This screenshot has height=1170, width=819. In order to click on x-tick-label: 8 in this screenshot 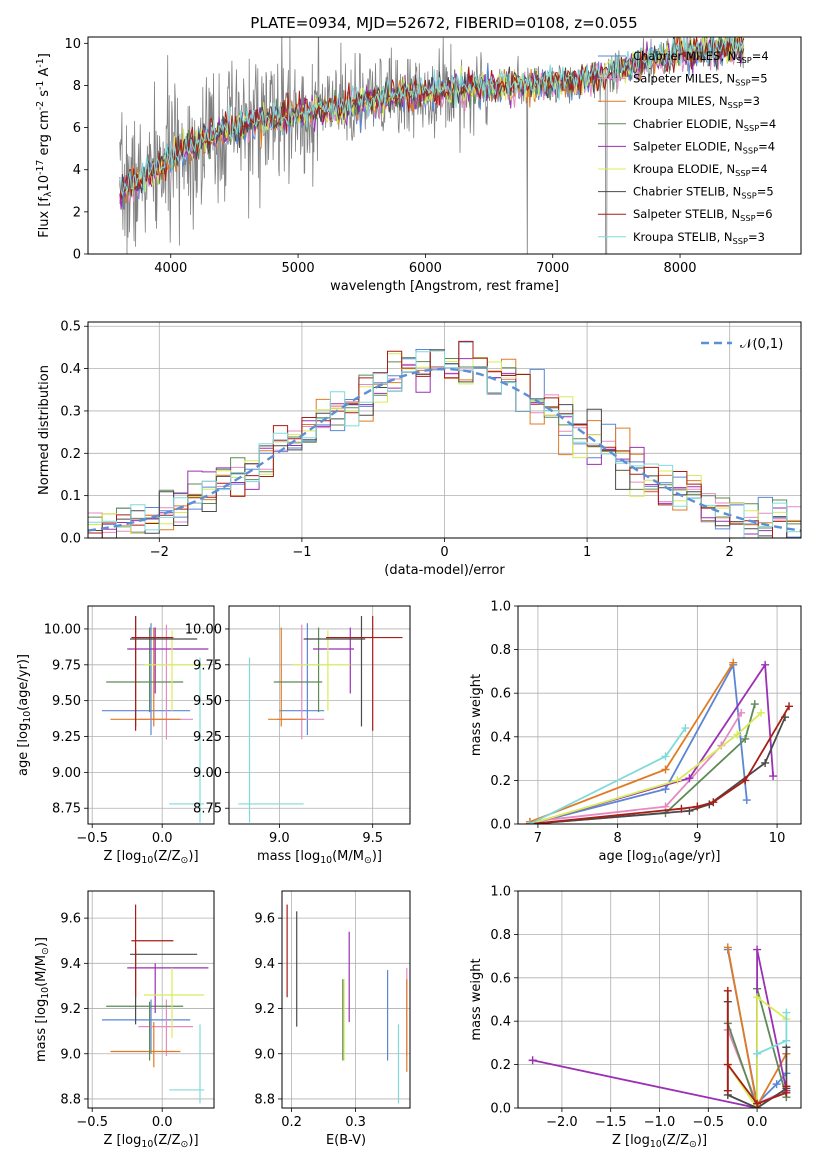, I will do `click(618, 838)`.